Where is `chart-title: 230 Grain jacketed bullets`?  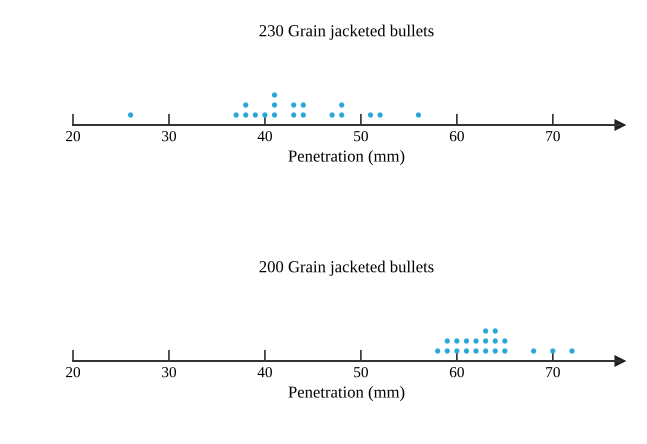
chart-title: 230 Grain jacketed bullets is located at coordinates (347, 32).